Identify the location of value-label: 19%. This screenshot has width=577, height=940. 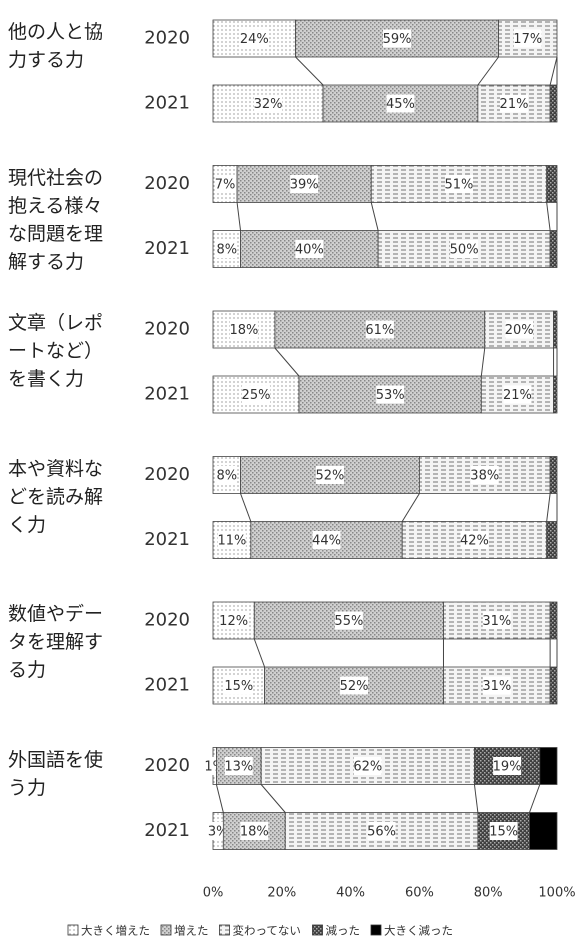
(507, 767).